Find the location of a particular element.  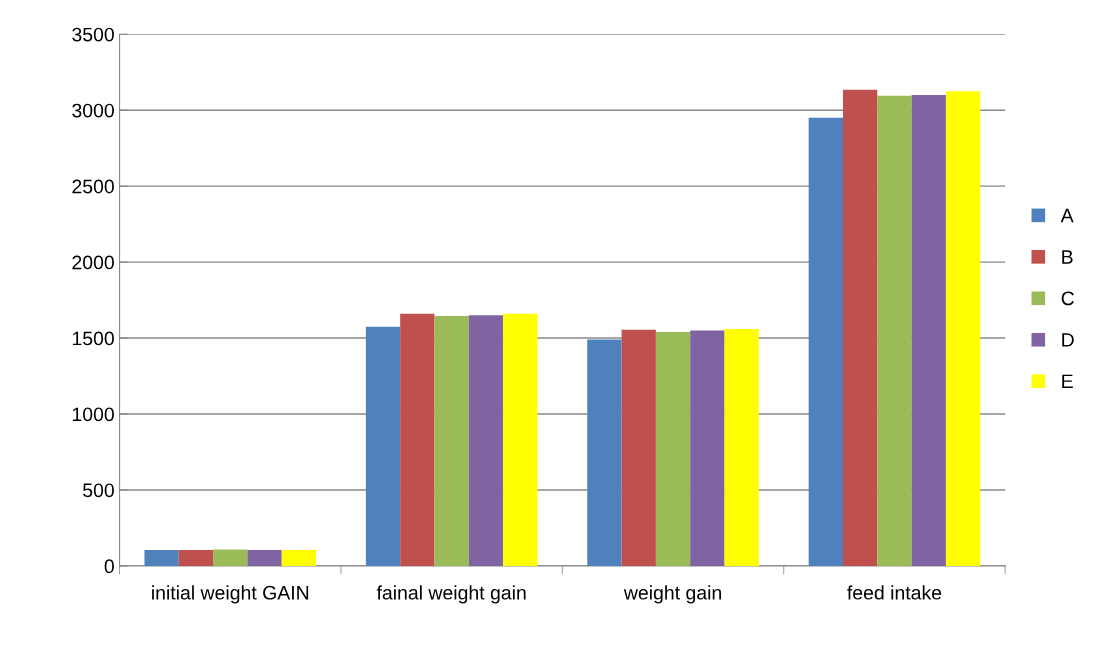

y-tick-label: 3500 is located at coordinates (93, 34).